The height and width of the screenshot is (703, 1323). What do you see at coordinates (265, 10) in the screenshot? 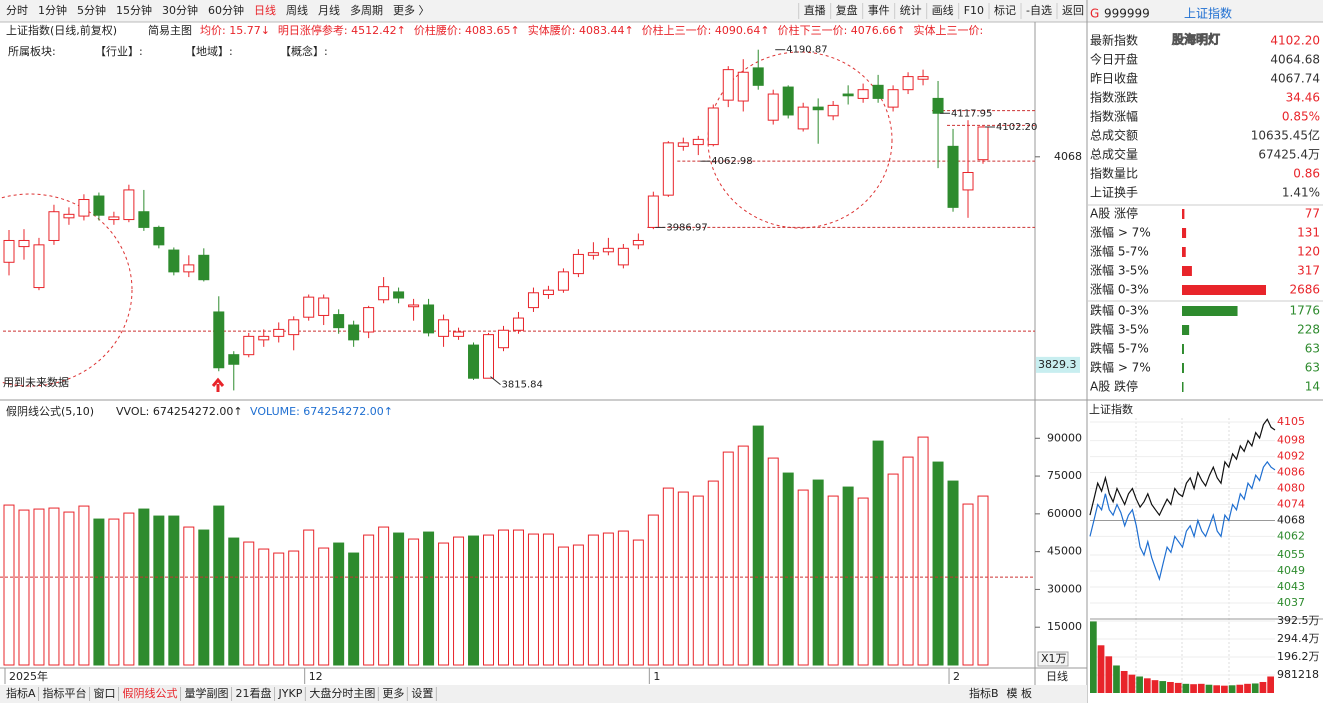
I see `period-tab: 日线` at bounding box center [265, 10].